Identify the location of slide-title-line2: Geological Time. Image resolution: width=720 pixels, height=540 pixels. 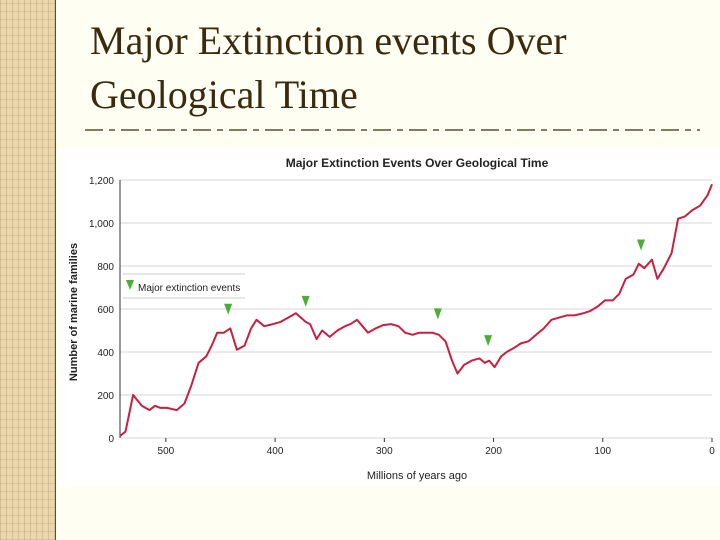
(224, 94).